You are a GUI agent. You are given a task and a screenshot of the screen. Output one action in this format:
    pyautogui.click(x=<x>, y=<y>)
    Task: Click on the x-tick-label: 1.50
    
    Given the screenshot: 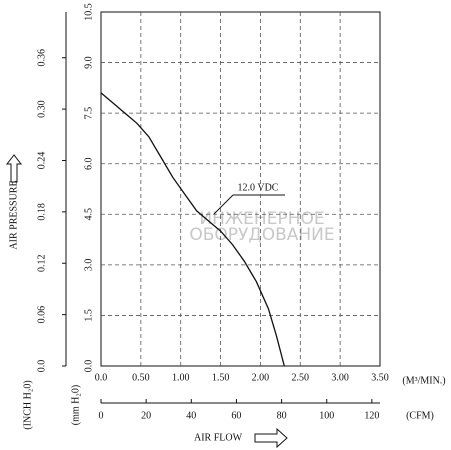 What is the action you would take?
    pyautogui.click(x=221, y=377)
    